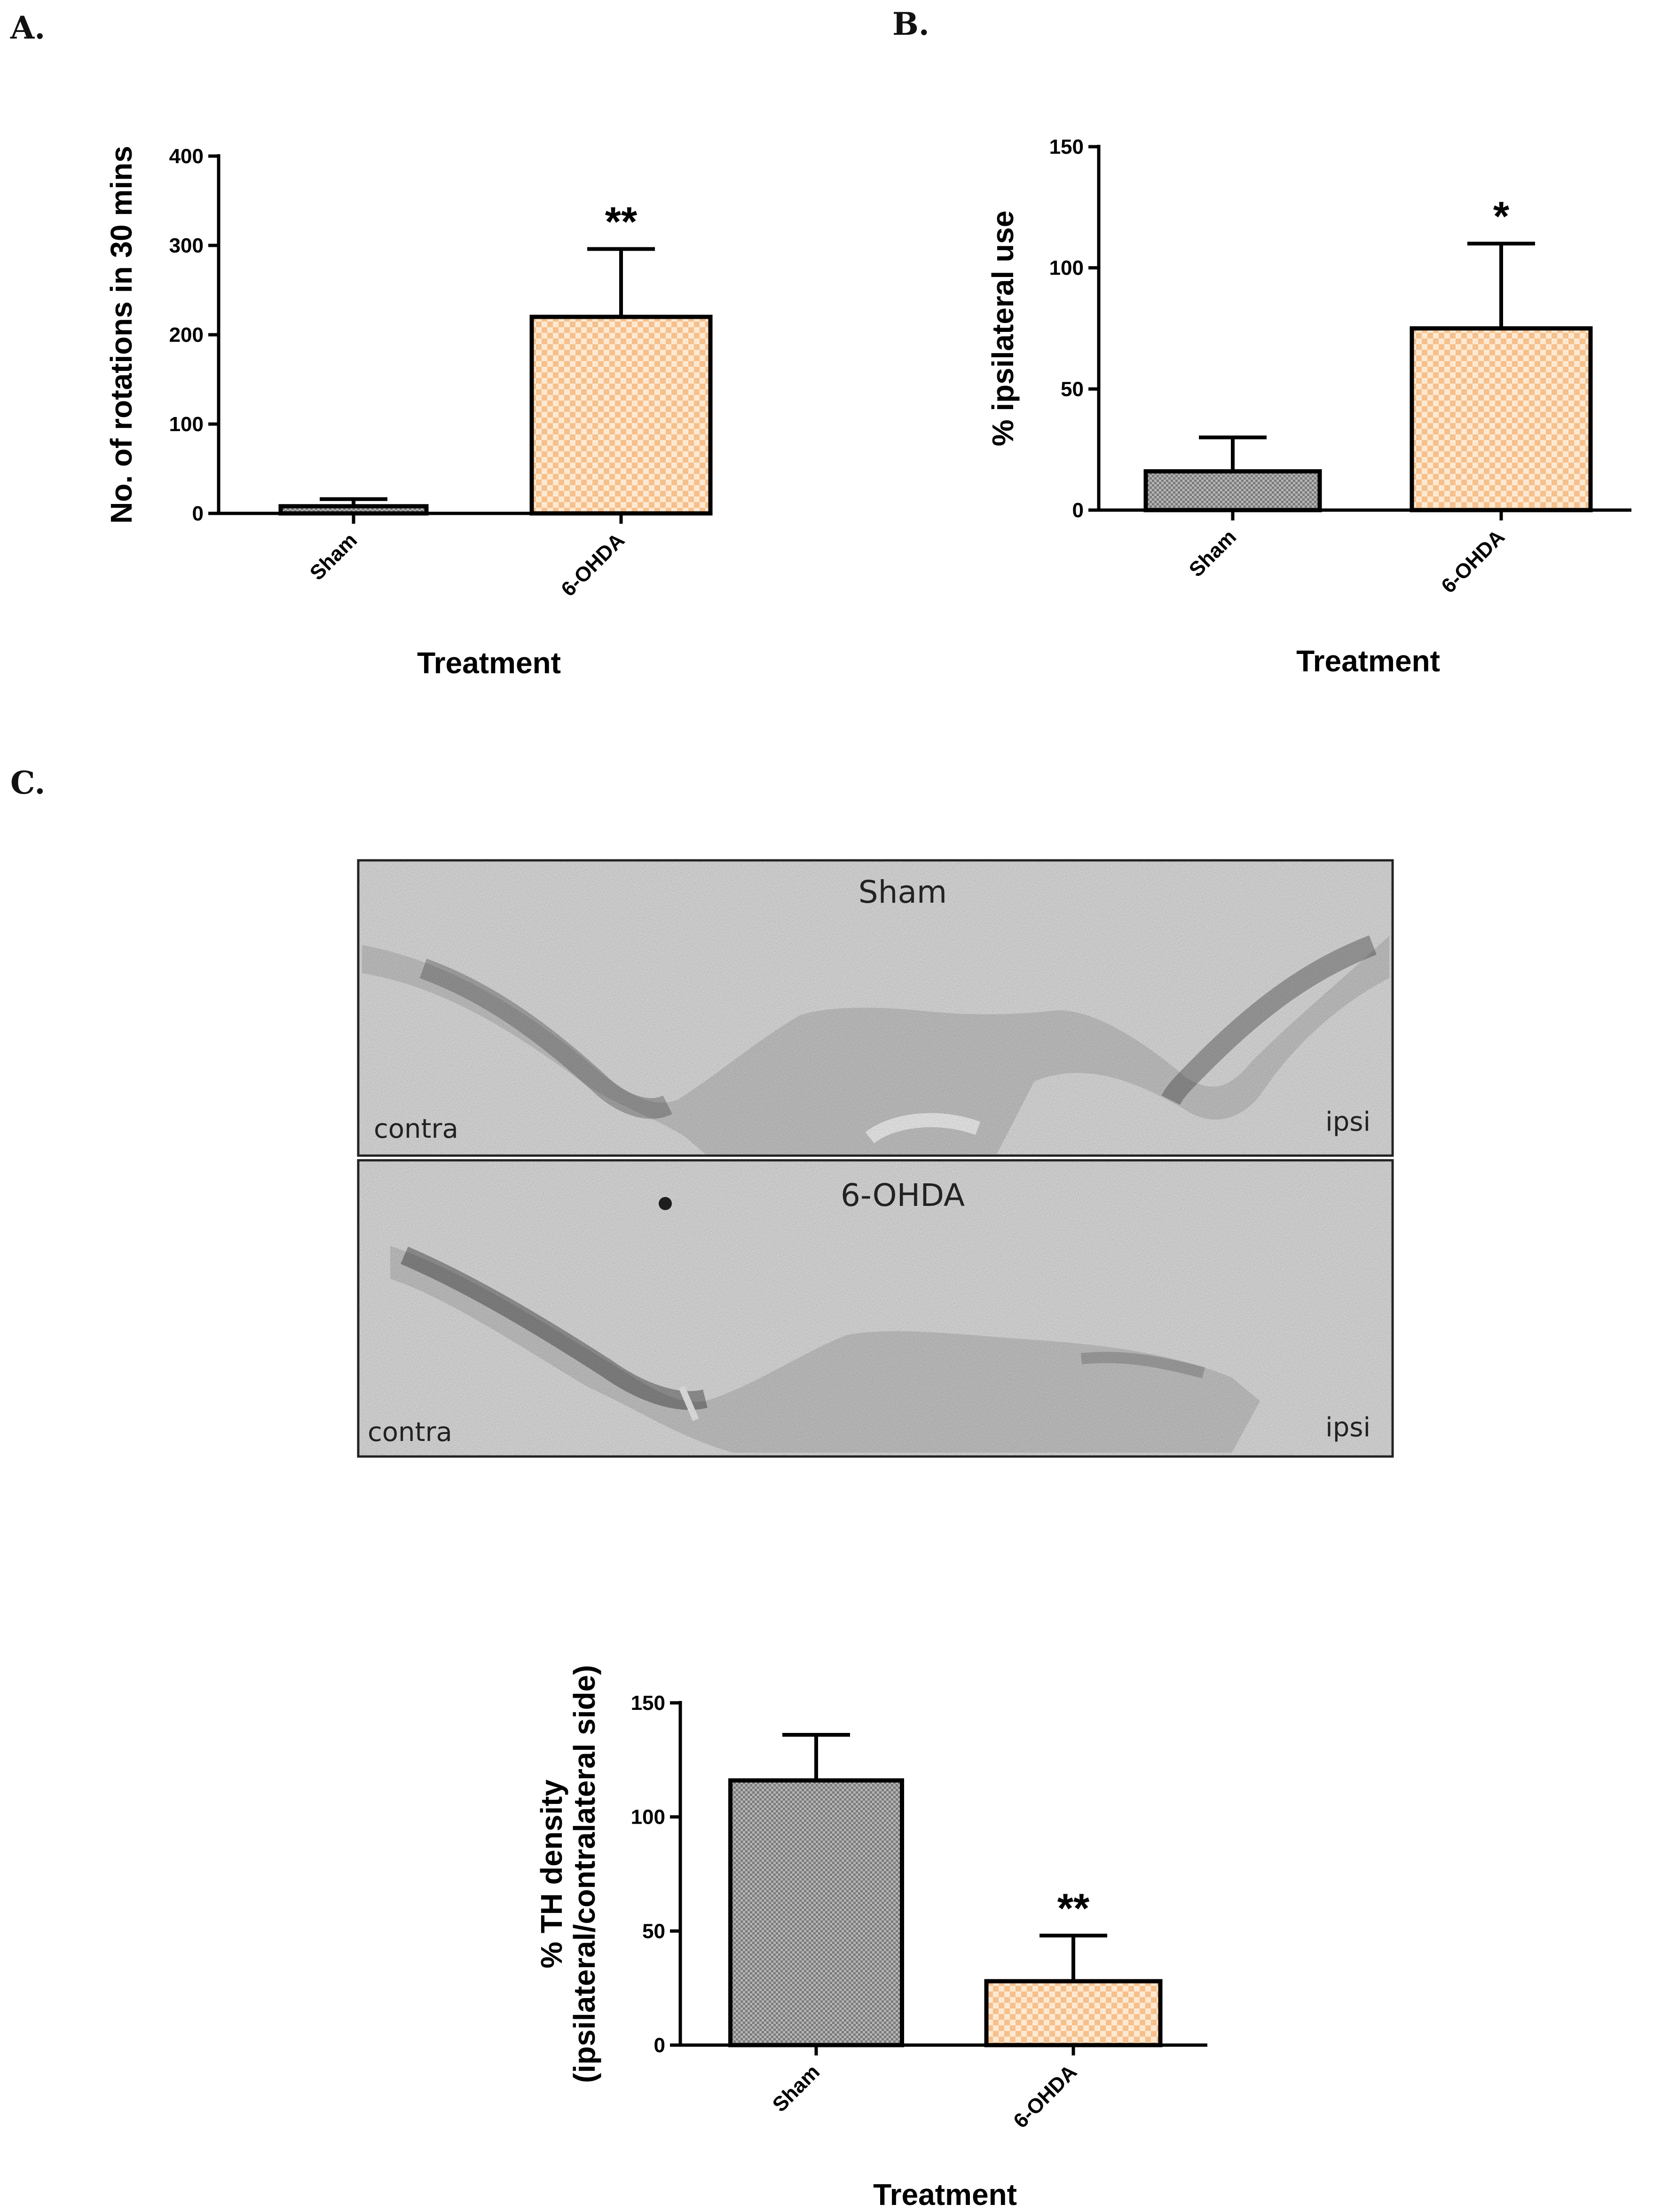 Image resolution: width=1654 pixels, height=2212 pixels. Describe the element at coordinates (27, 782) in the screenshot. I see `panel-letter-c: C.` at that location.